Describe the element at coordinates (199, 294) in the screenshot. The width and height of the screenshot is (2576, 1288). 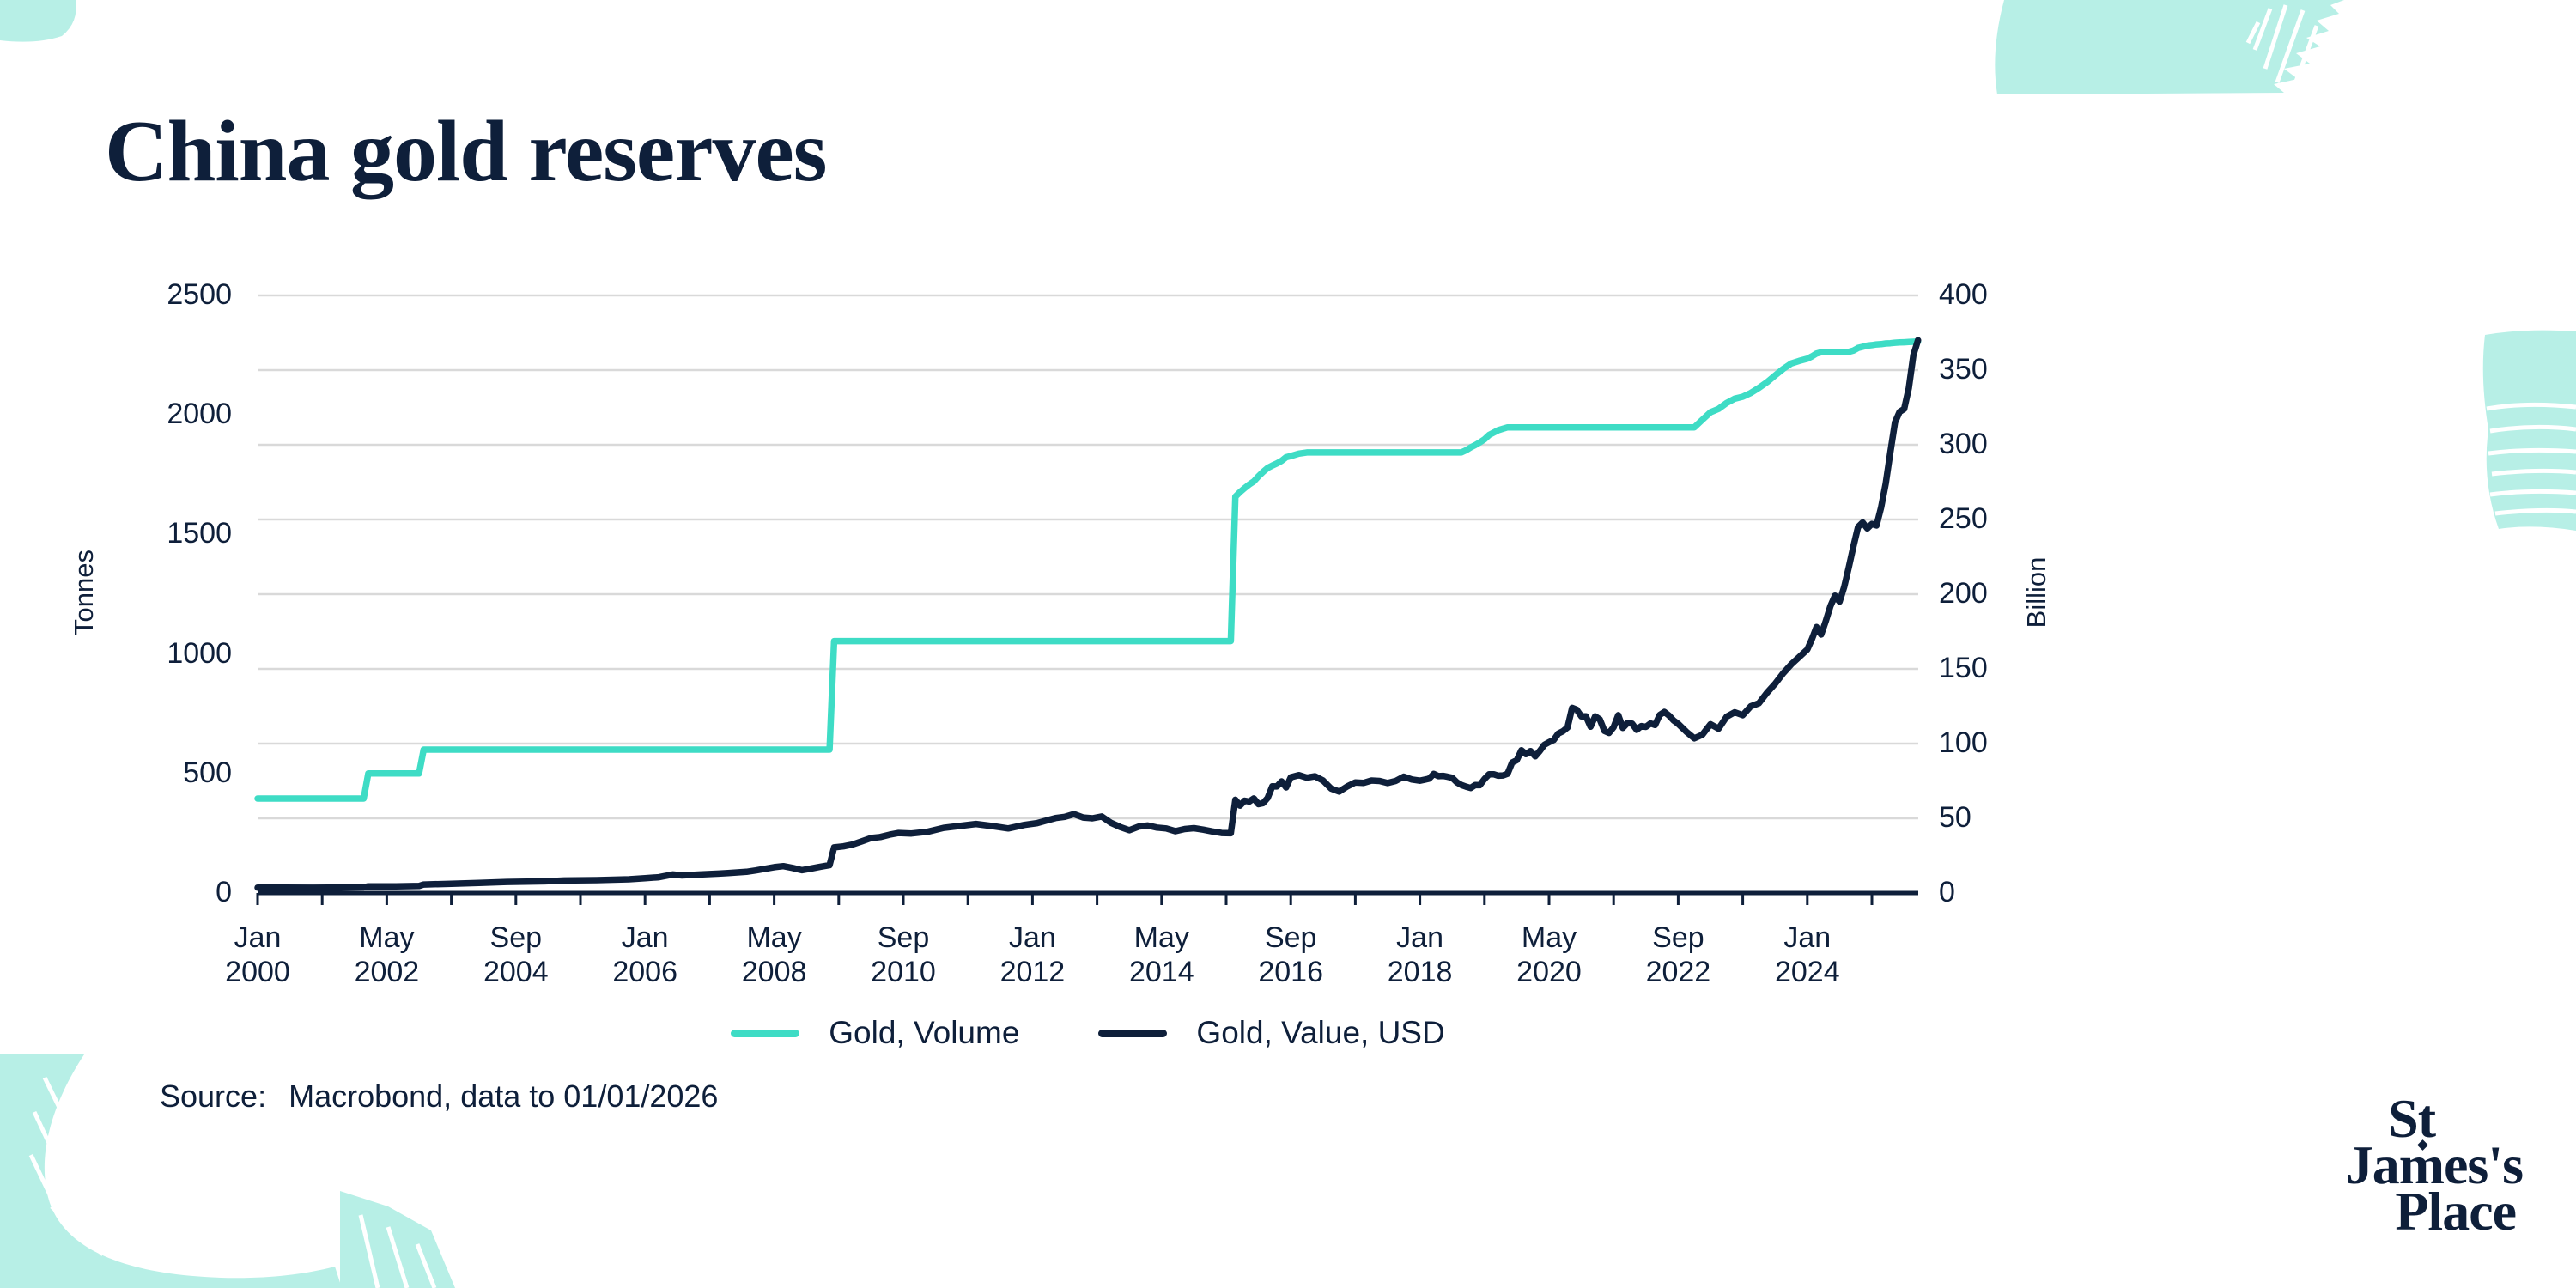
I see `y-left-tick-label: 2500` at that location.